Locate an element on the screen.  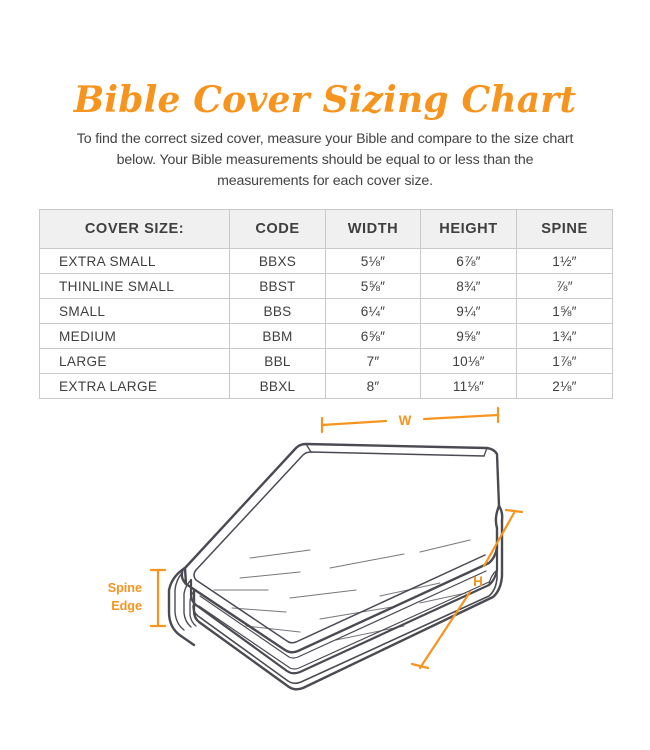
table-row: EXTRA LARGE BBXL 8″ 11⅛″ 2⅛″ is located at coordinates (326, 386).